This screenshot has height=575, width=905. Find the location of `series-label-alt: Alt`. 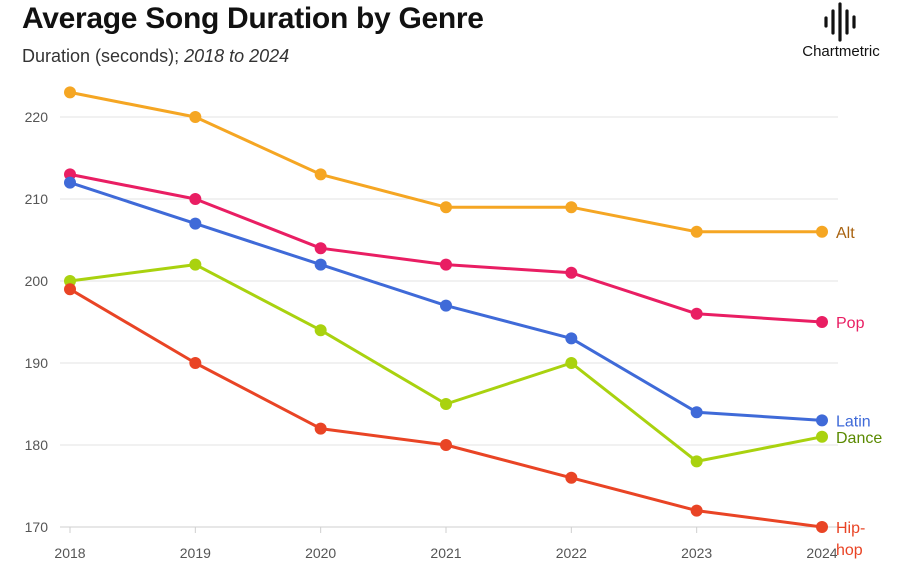

series-label-alt: Alt is located at coordinates (845, 233).